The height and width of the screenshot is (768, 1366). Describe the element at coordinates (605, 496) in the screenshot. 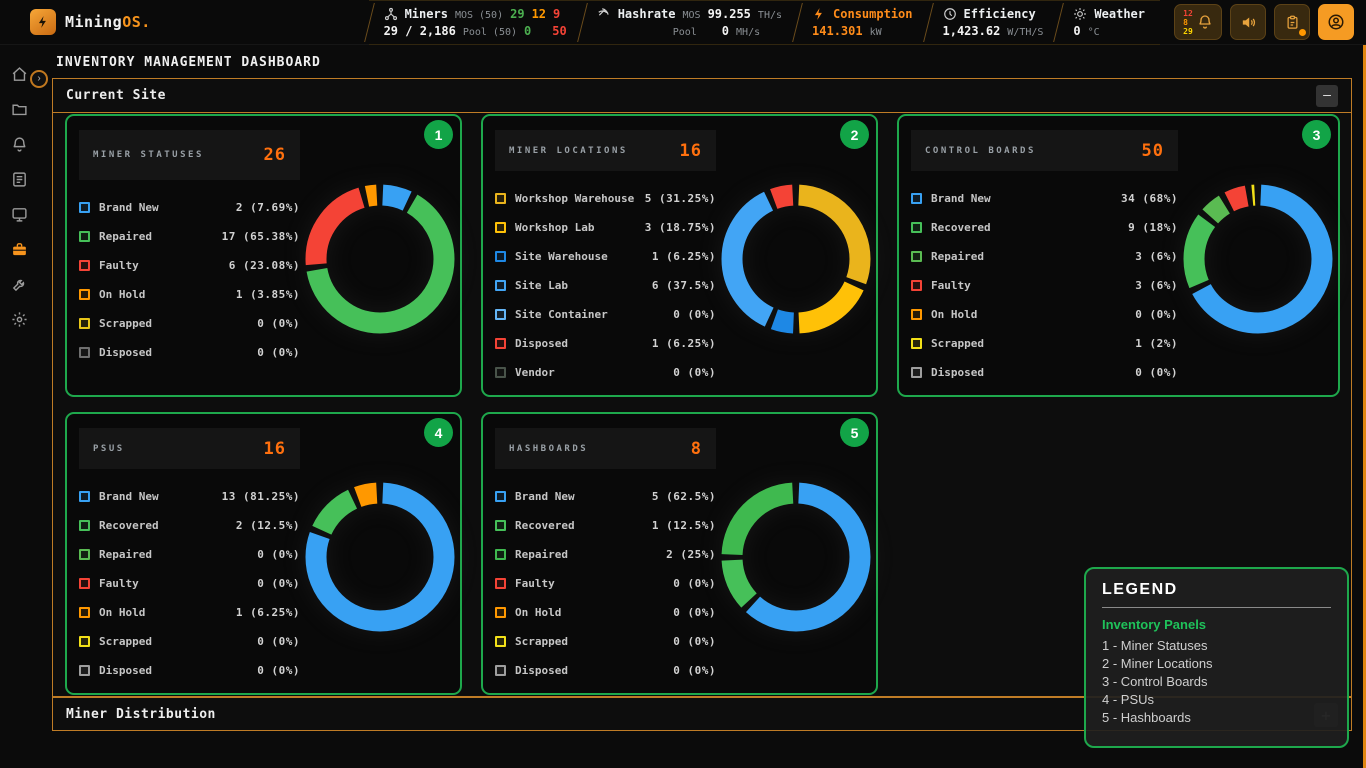

I see `legend-row: Brand New 5 (62.5%)` at that location.